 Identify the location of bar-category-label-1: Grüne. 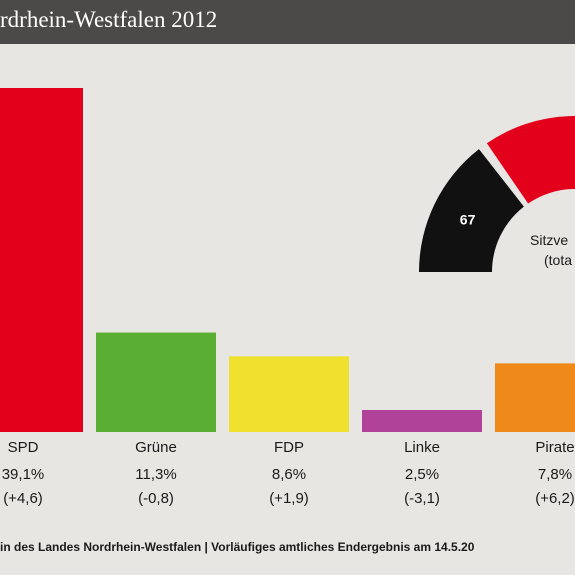
(156, 447).